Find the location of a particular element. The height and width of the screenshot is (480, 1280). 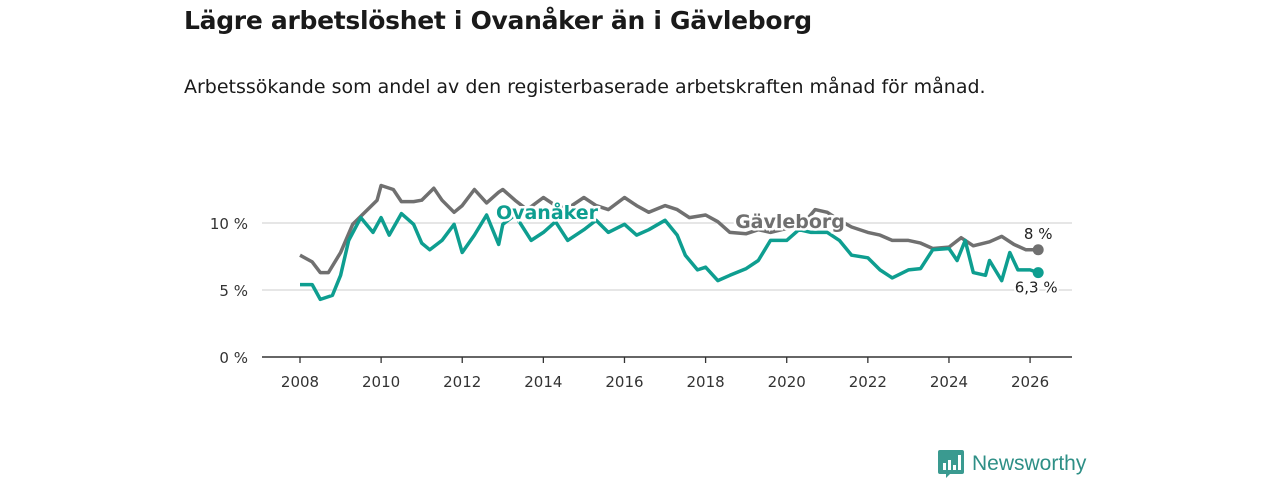

x-tick-label: 2012 is located at coordinates (462, 382).